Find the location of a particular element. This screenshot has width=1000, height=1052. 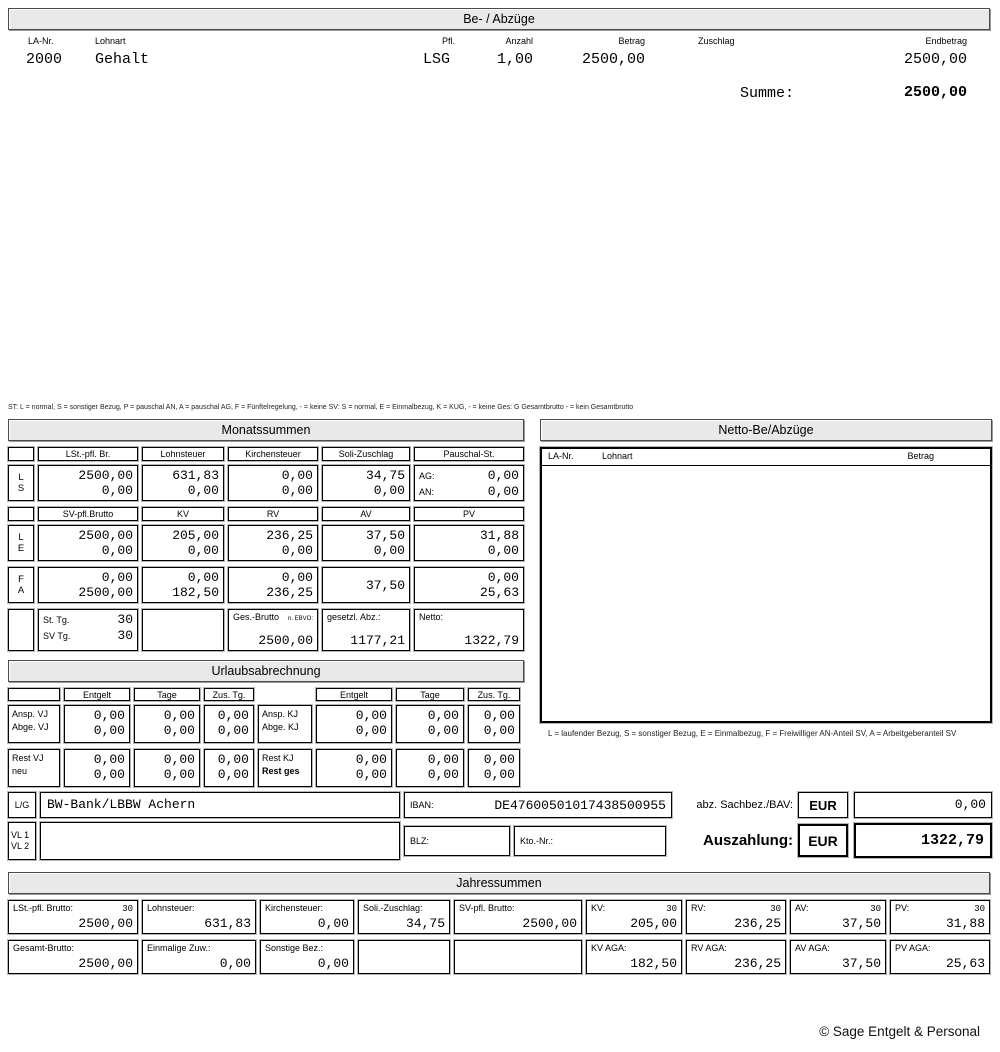

rowlabel-fa-top: F is located at coordinates (21, 579).